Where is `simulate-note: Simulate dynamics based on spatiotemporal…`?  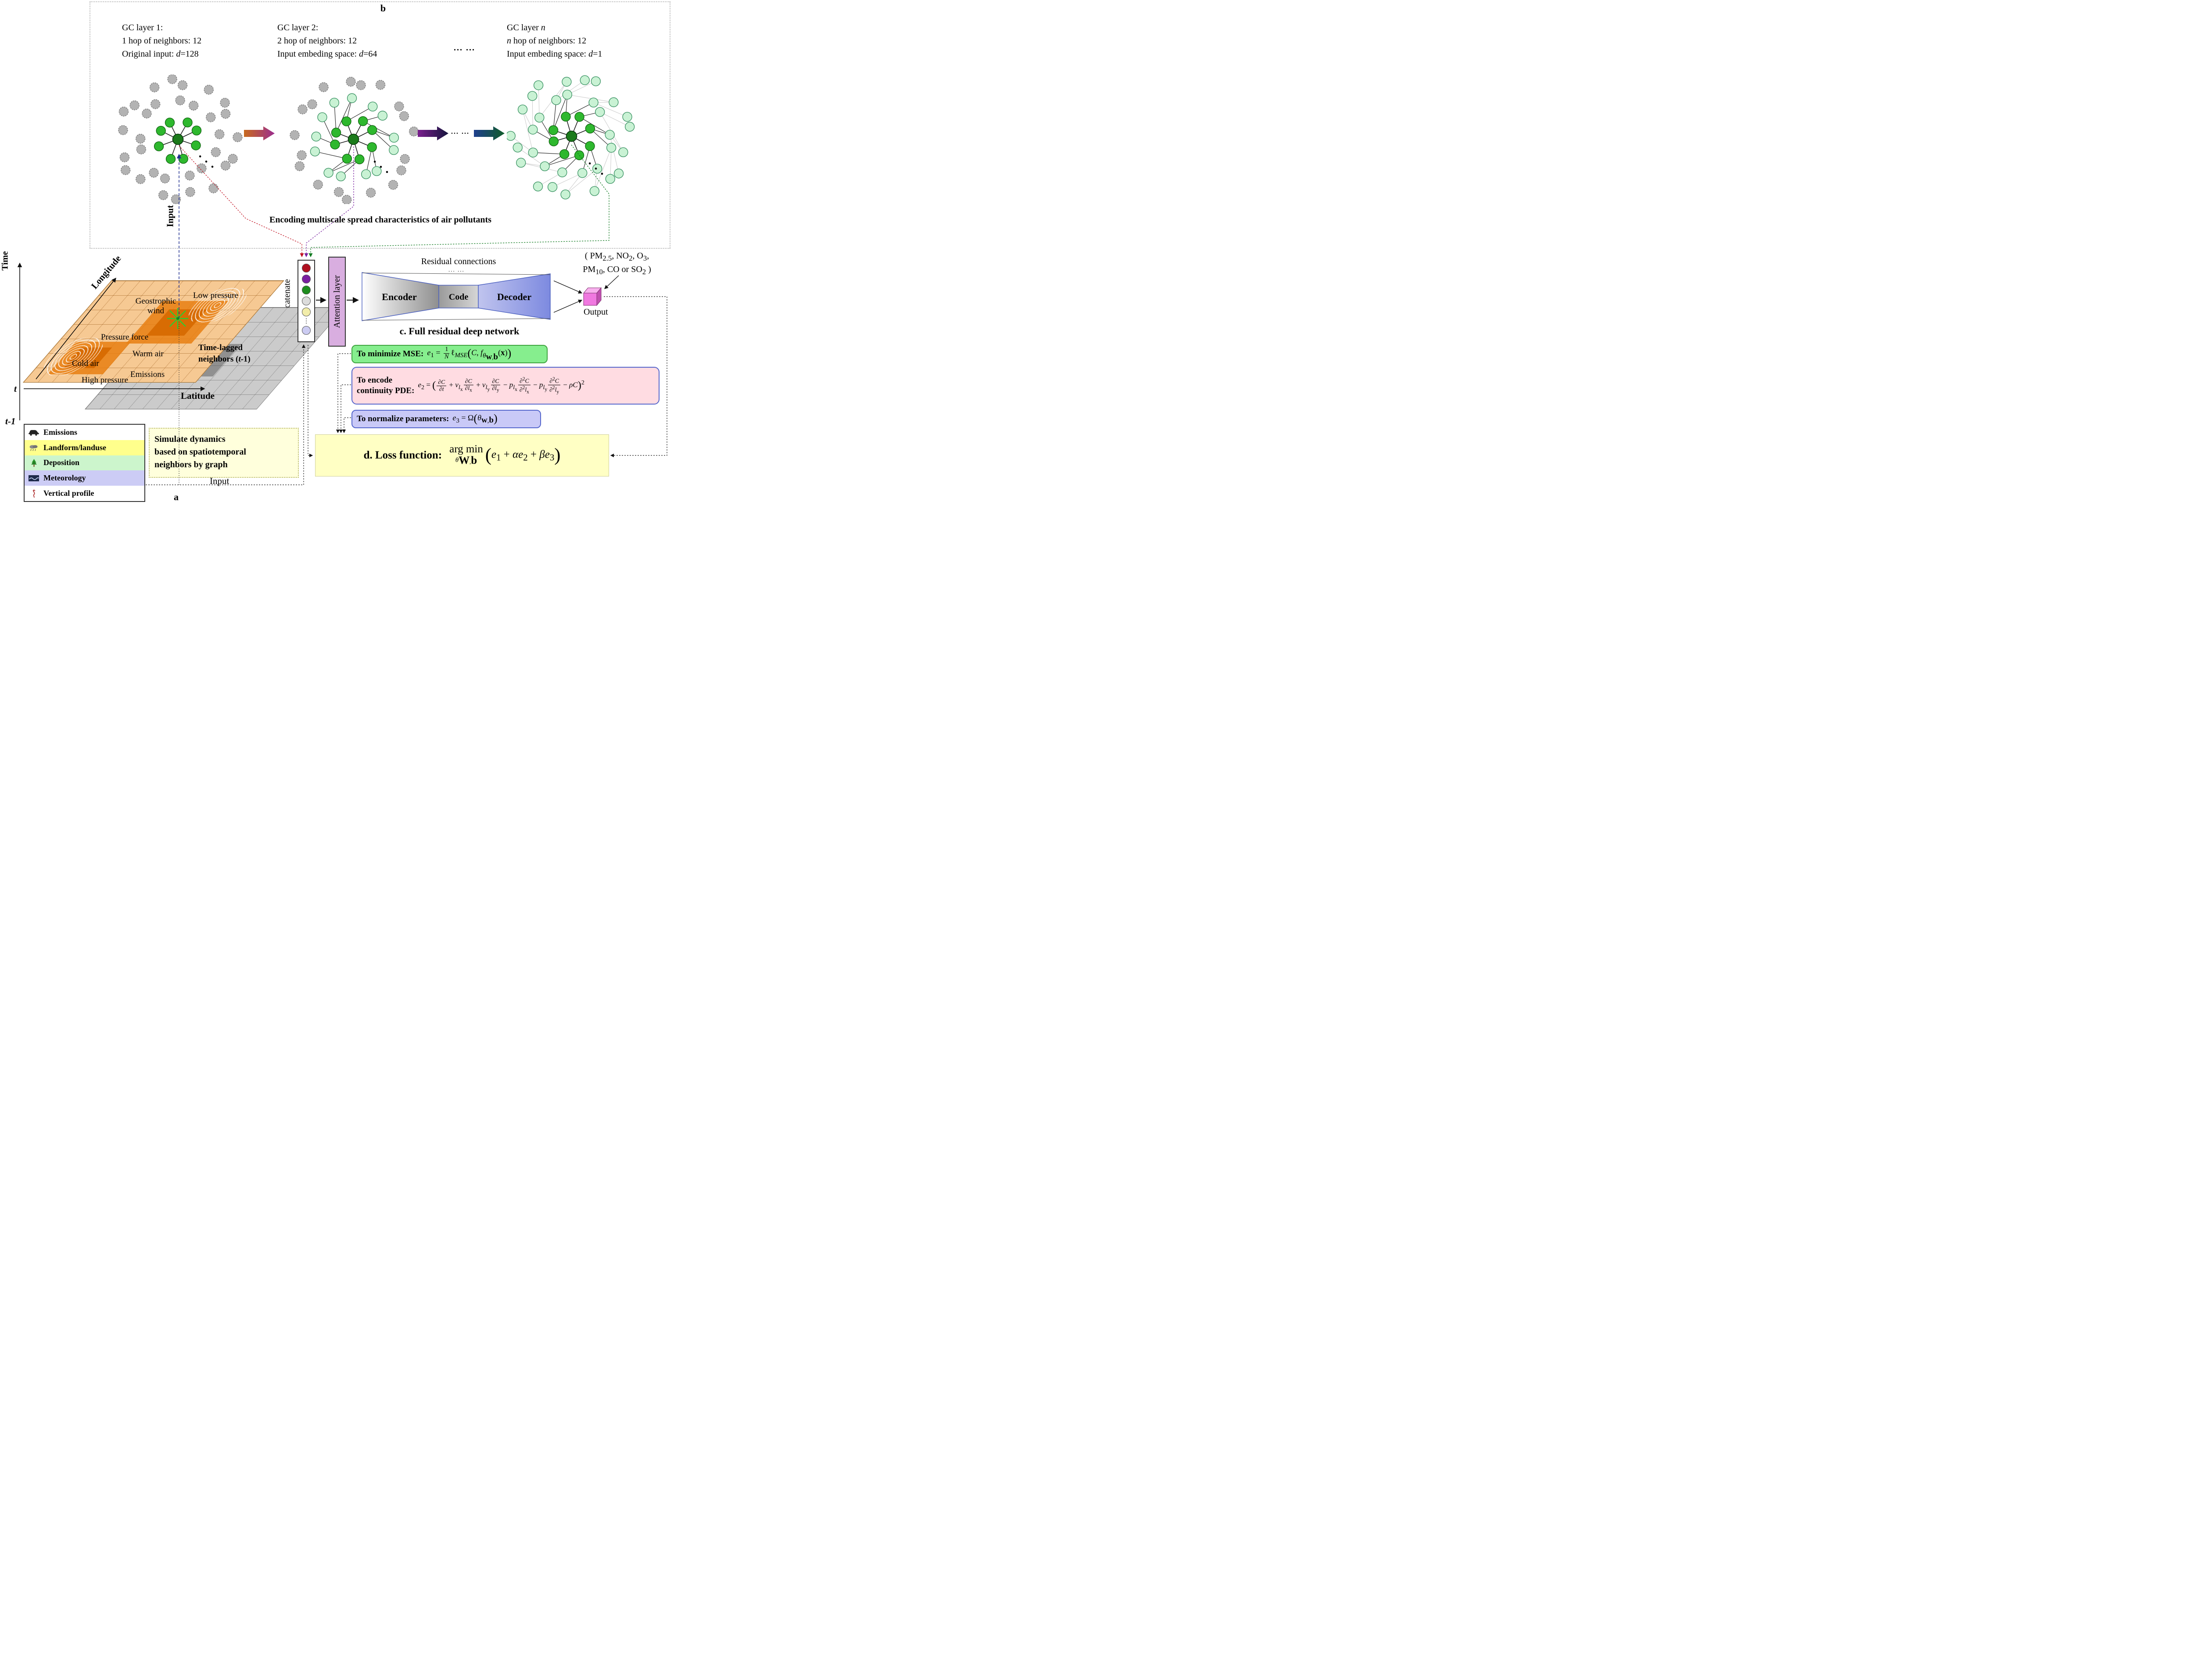
simulate-note: Simulate dynamics based on spatiotemporal… is located at coordinates (224, 453).